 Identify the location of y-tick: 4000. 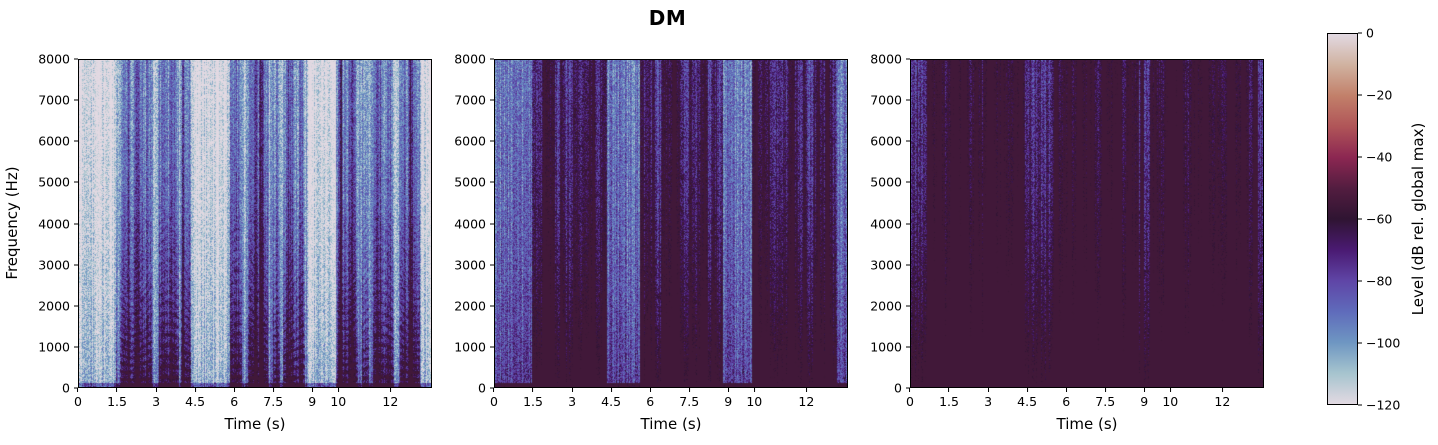
(58, 223).